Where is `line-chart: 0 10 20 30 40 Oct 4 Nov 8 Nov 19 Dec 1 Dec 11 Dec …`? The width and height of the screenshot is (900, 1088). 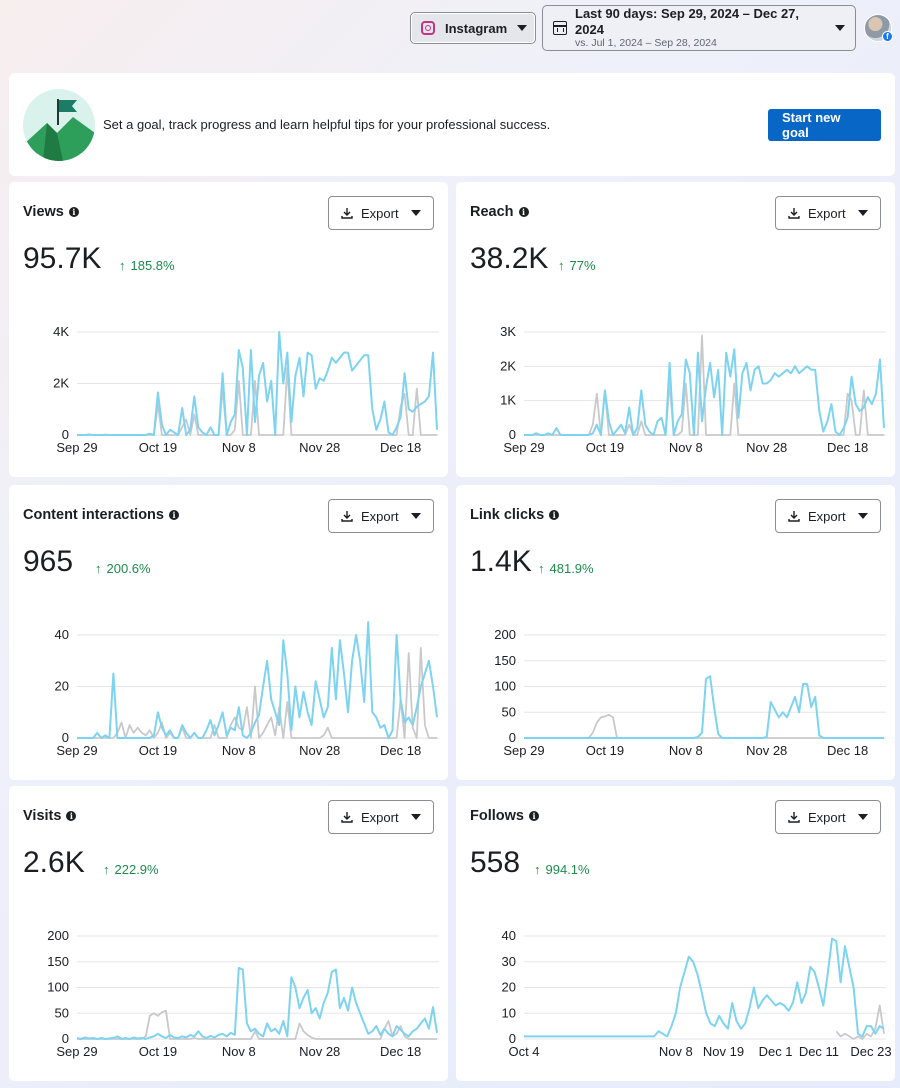
line-chart: 0 10 20 30 40 Oct 4 Nov 8 Nov 19 Dec 1 Dec 11 Dec … is located at coordinates (697, 993).